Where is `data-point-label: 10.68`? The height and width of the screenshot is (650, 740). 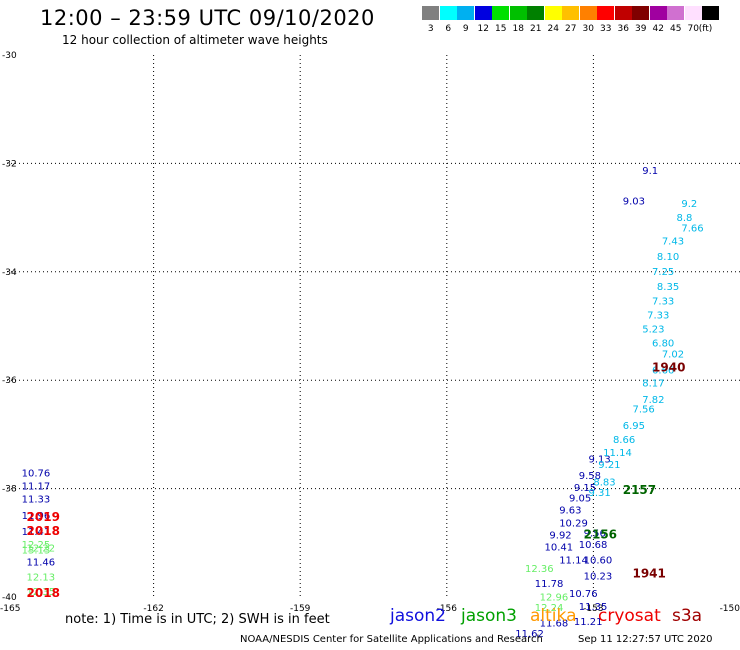 data-point-label: 10.68 is located at coordinates (593, 545).